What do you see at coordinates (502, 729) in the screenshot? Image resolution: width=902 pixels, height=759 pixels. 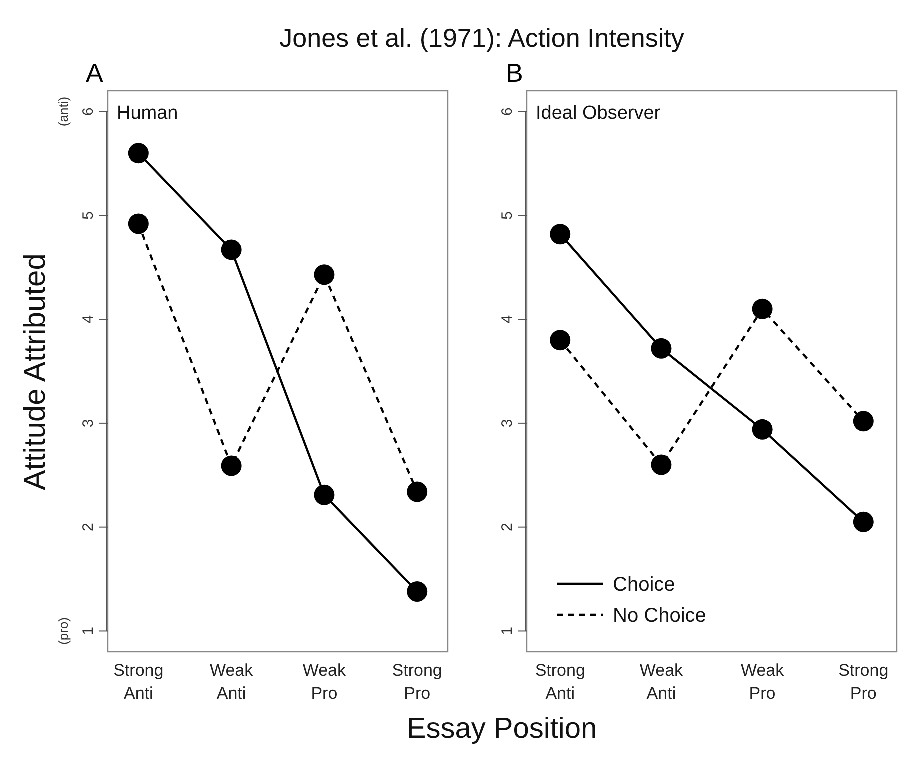 I see `x-axis-title: Essay Position` at bounding box center [502, 729].